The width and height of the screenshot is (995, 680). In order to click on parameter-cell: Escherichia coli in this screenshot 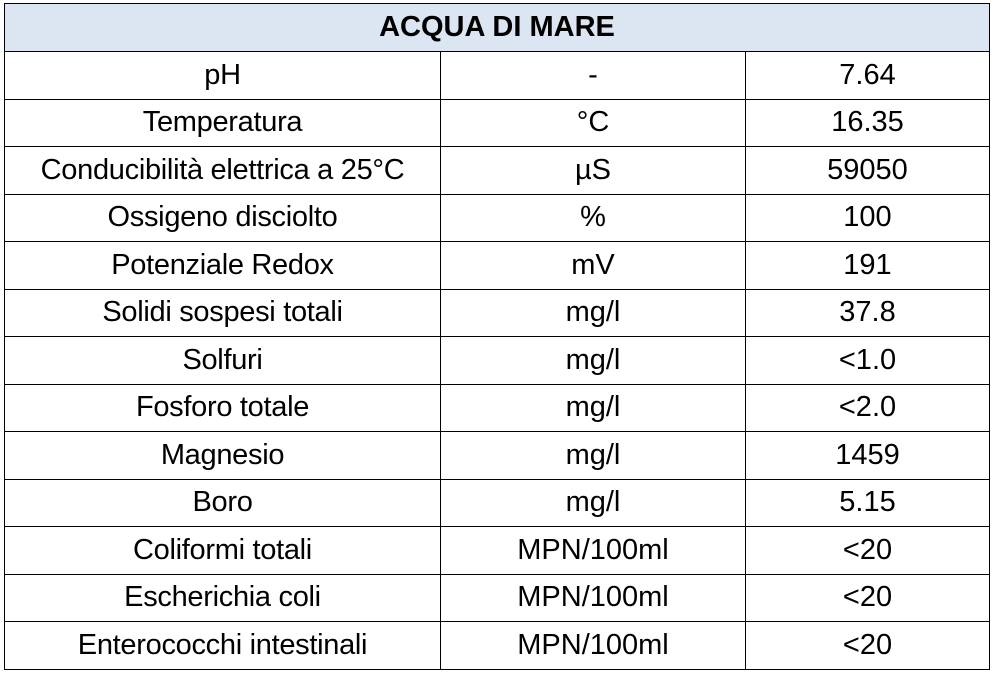, I will do `click(222, 597)`.